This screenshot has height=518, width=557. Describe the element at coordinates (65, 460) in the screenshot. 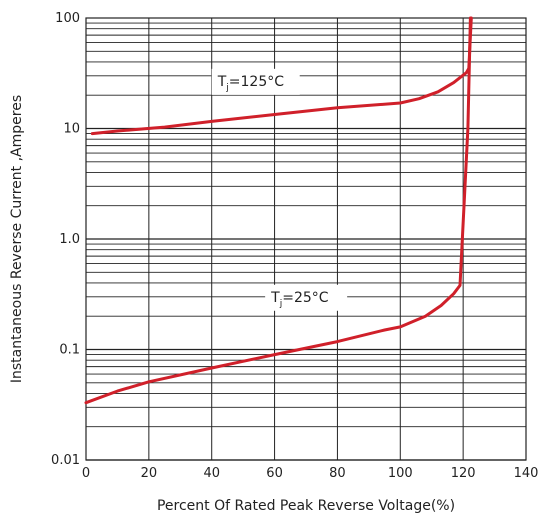

I see `y-tick-label: 0.01` at that location.